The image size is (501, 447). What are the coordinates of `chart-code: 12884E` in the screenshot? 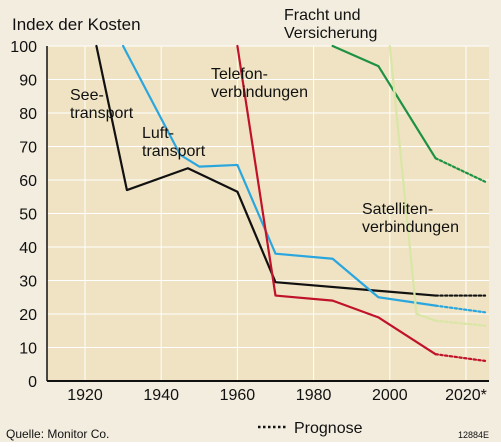 It's located at (473, 435).